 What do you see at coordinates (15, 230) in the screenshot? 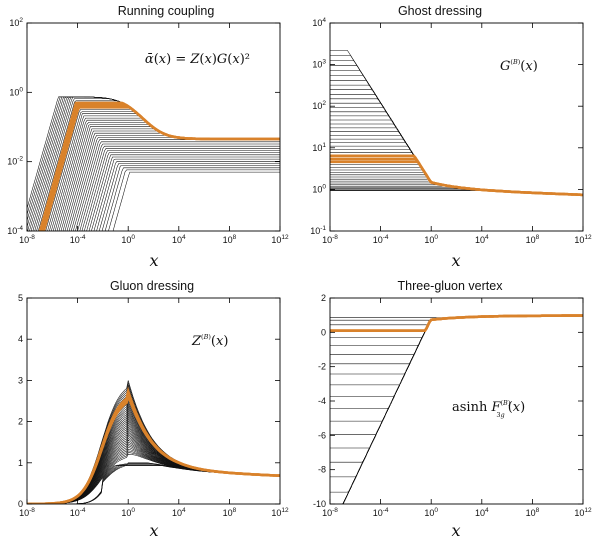
I see `y-tick-label: 10⁻⁴` at bounding box center [15, 230].